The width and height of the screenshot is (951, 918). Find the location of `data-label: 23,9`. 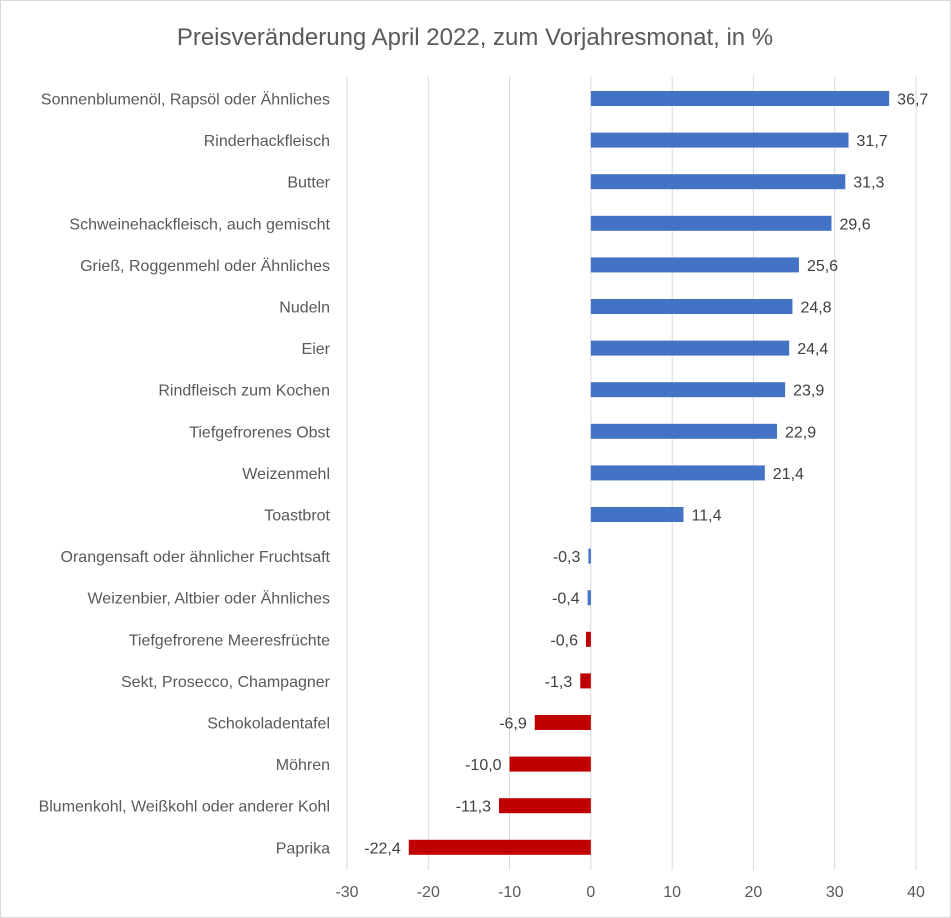

data-label: 23,9 is located at coordinates (808, 391).